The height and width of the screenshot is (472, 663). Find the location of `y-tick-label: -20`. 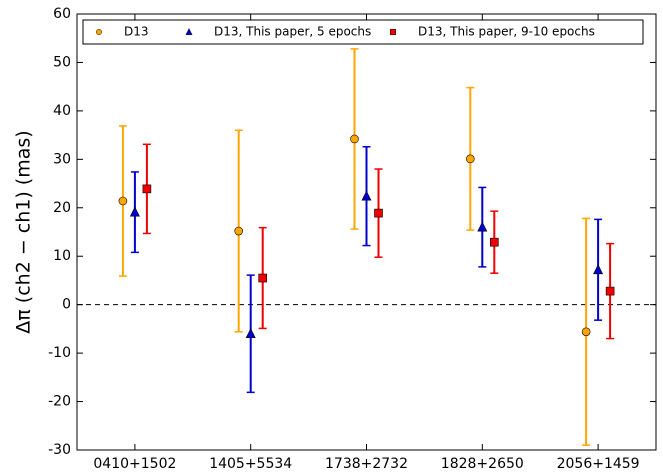

y-tick-label: -20 is located at coordinates (59, 402).